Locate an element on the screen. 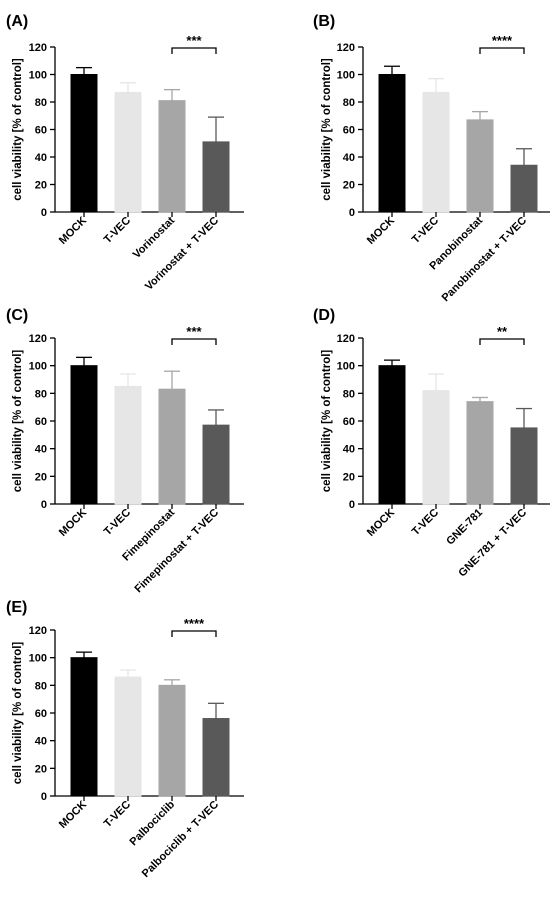  x-category-label: Vorinostat is located at coordinates (154, 237).